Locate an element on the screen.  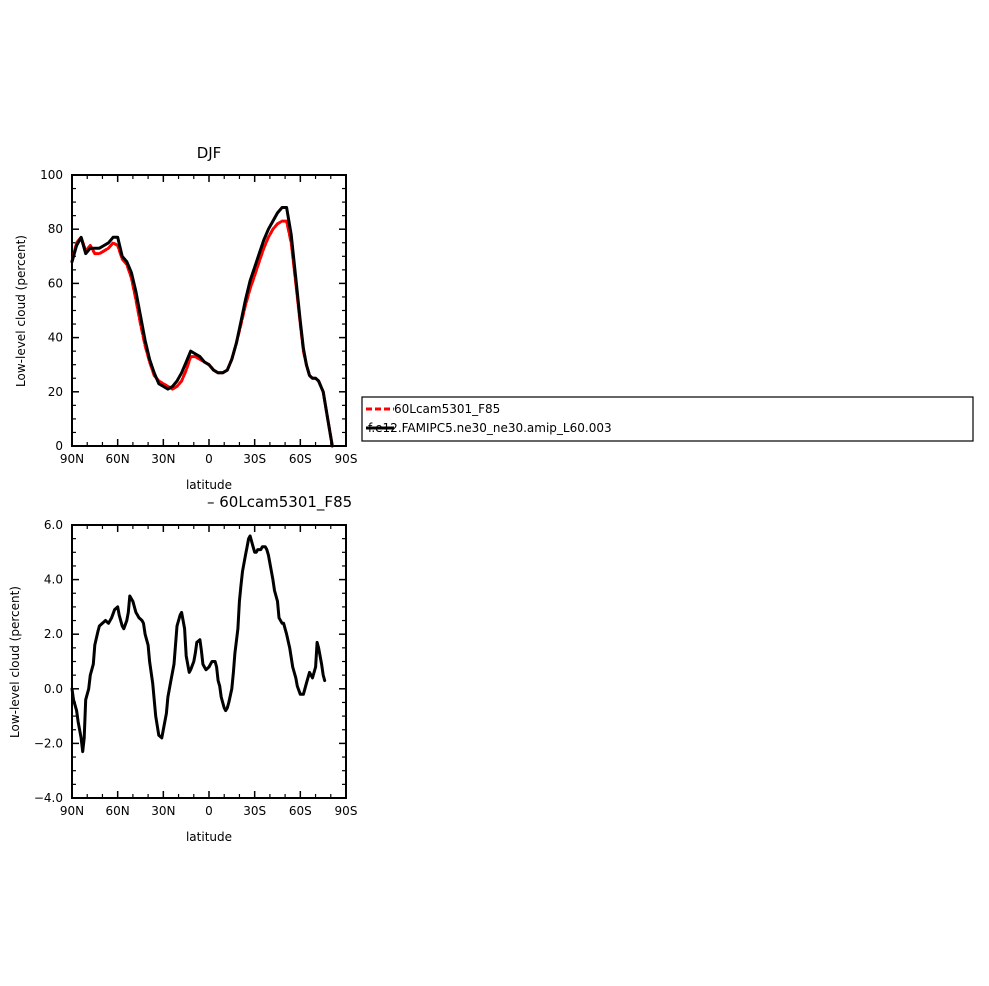
top-x-tick-label: 60S is located at coordinates (300, 459).